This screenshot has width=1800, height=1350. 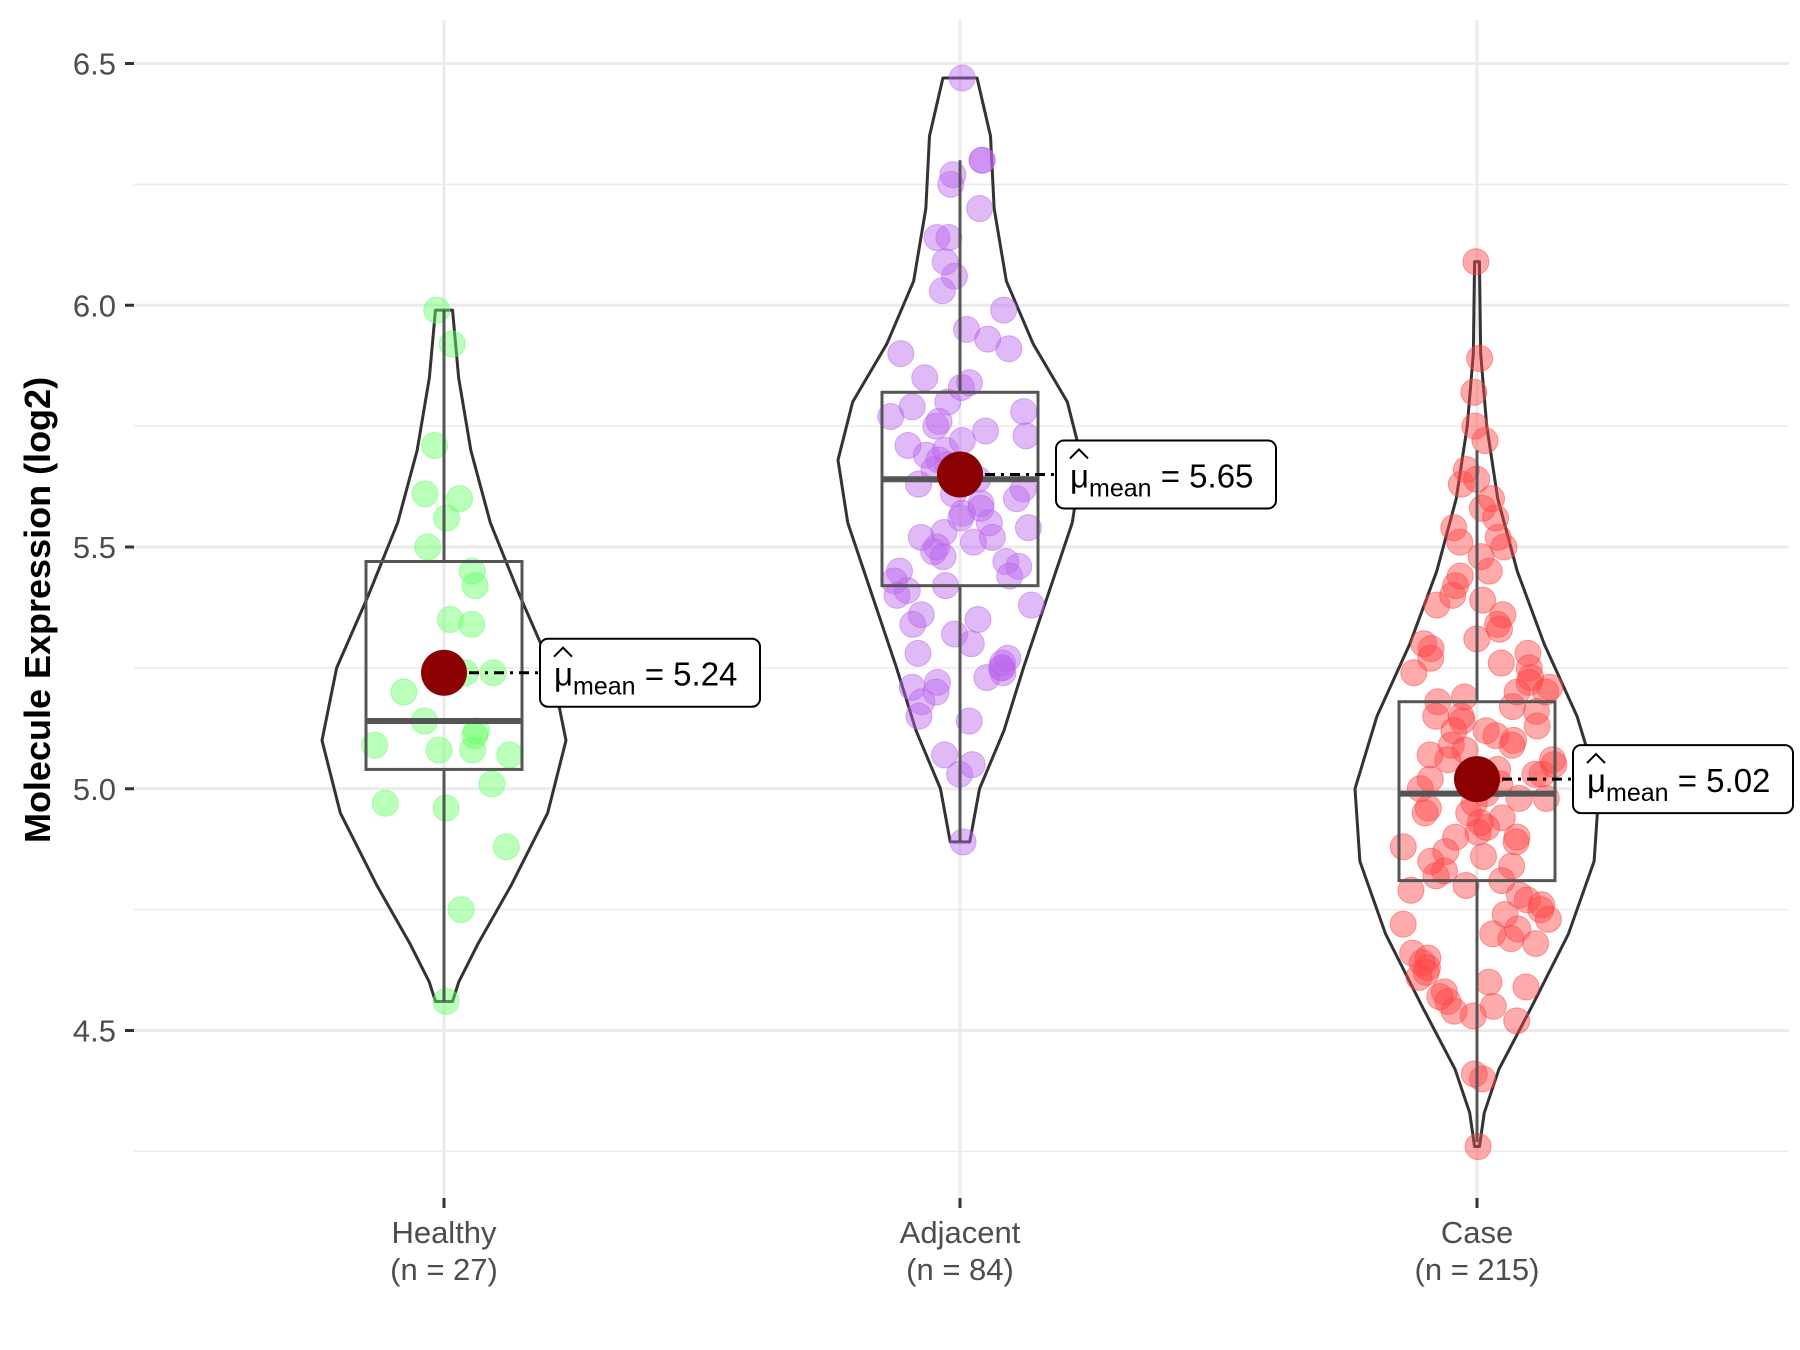 What do you see at coordinates (94, 305) in the screenshot?
I see `y-tick-label: 6.0` at bounding box center [94, 305].